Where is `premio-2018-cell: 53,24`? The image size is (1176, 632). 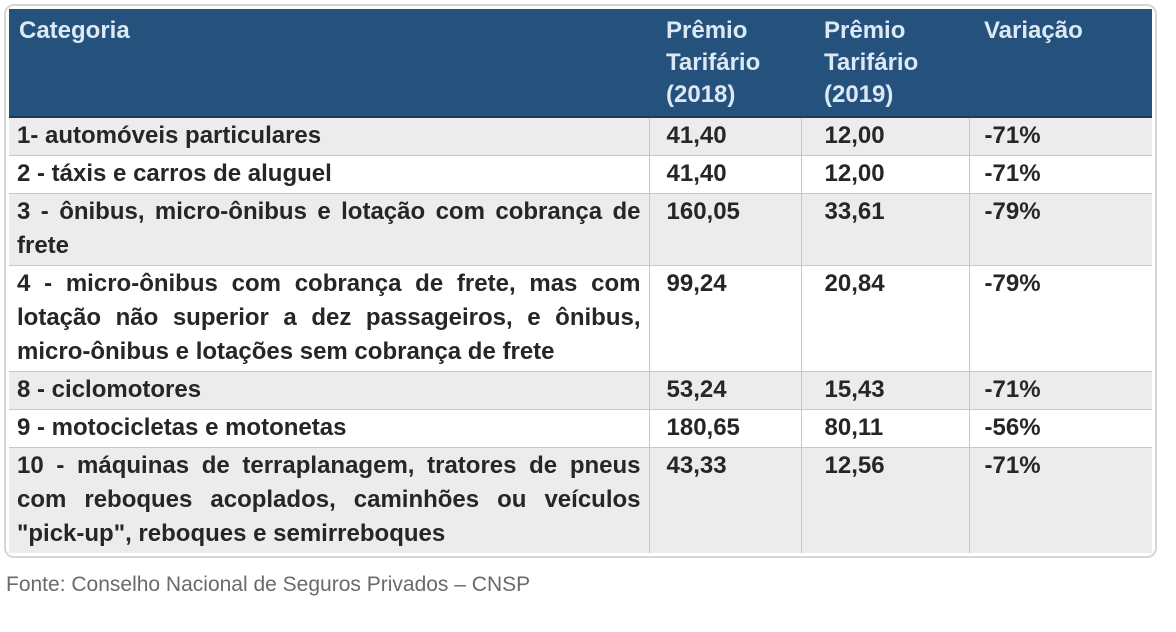 premio-2018-cell: 53,24 is located at coordinates (724, 390).